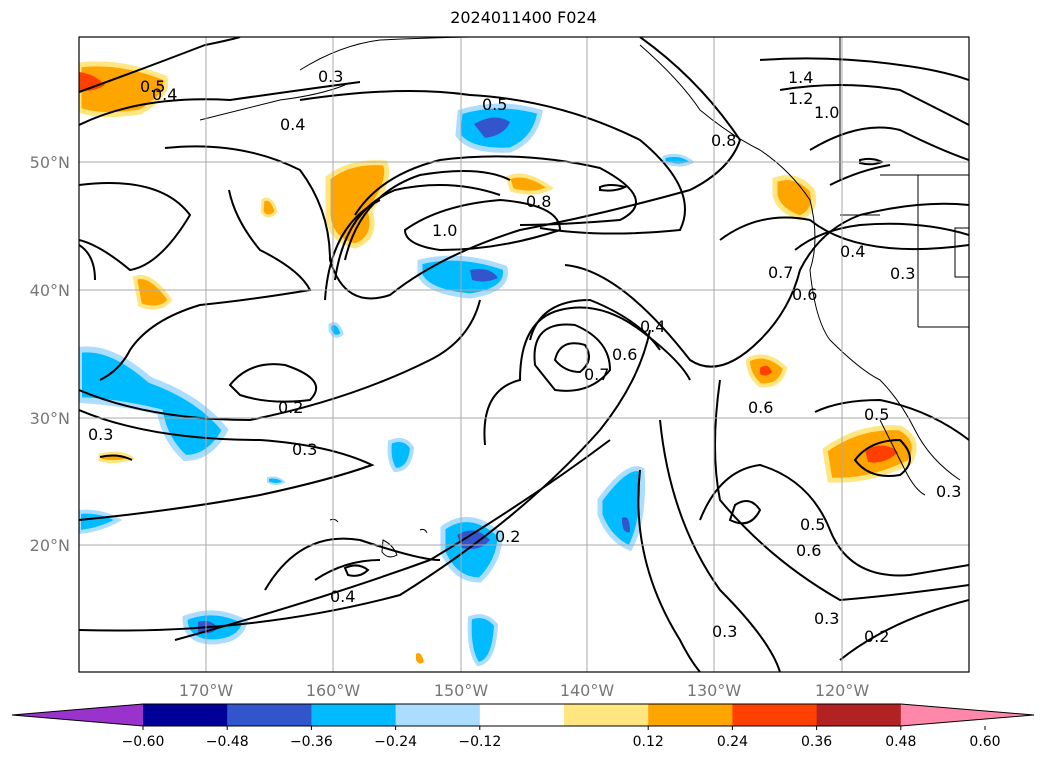  Describe the element at coordinates (816, 742) in the screenshot. I see `colorbar-tick-label: 0.36` at that location.